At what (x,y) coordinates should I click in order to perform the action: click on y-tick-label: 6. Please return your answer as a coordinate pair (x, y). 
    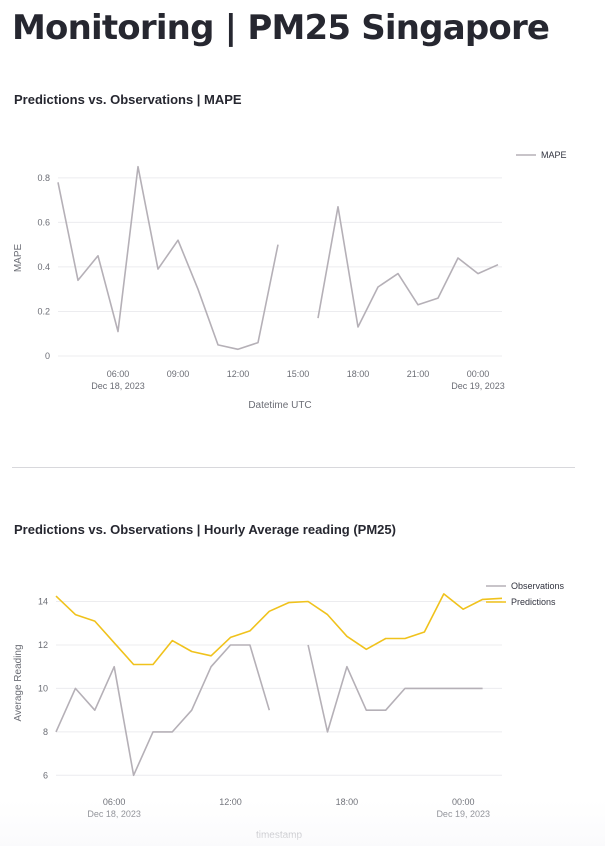
    Looking at the image, I should click on (45, 775).